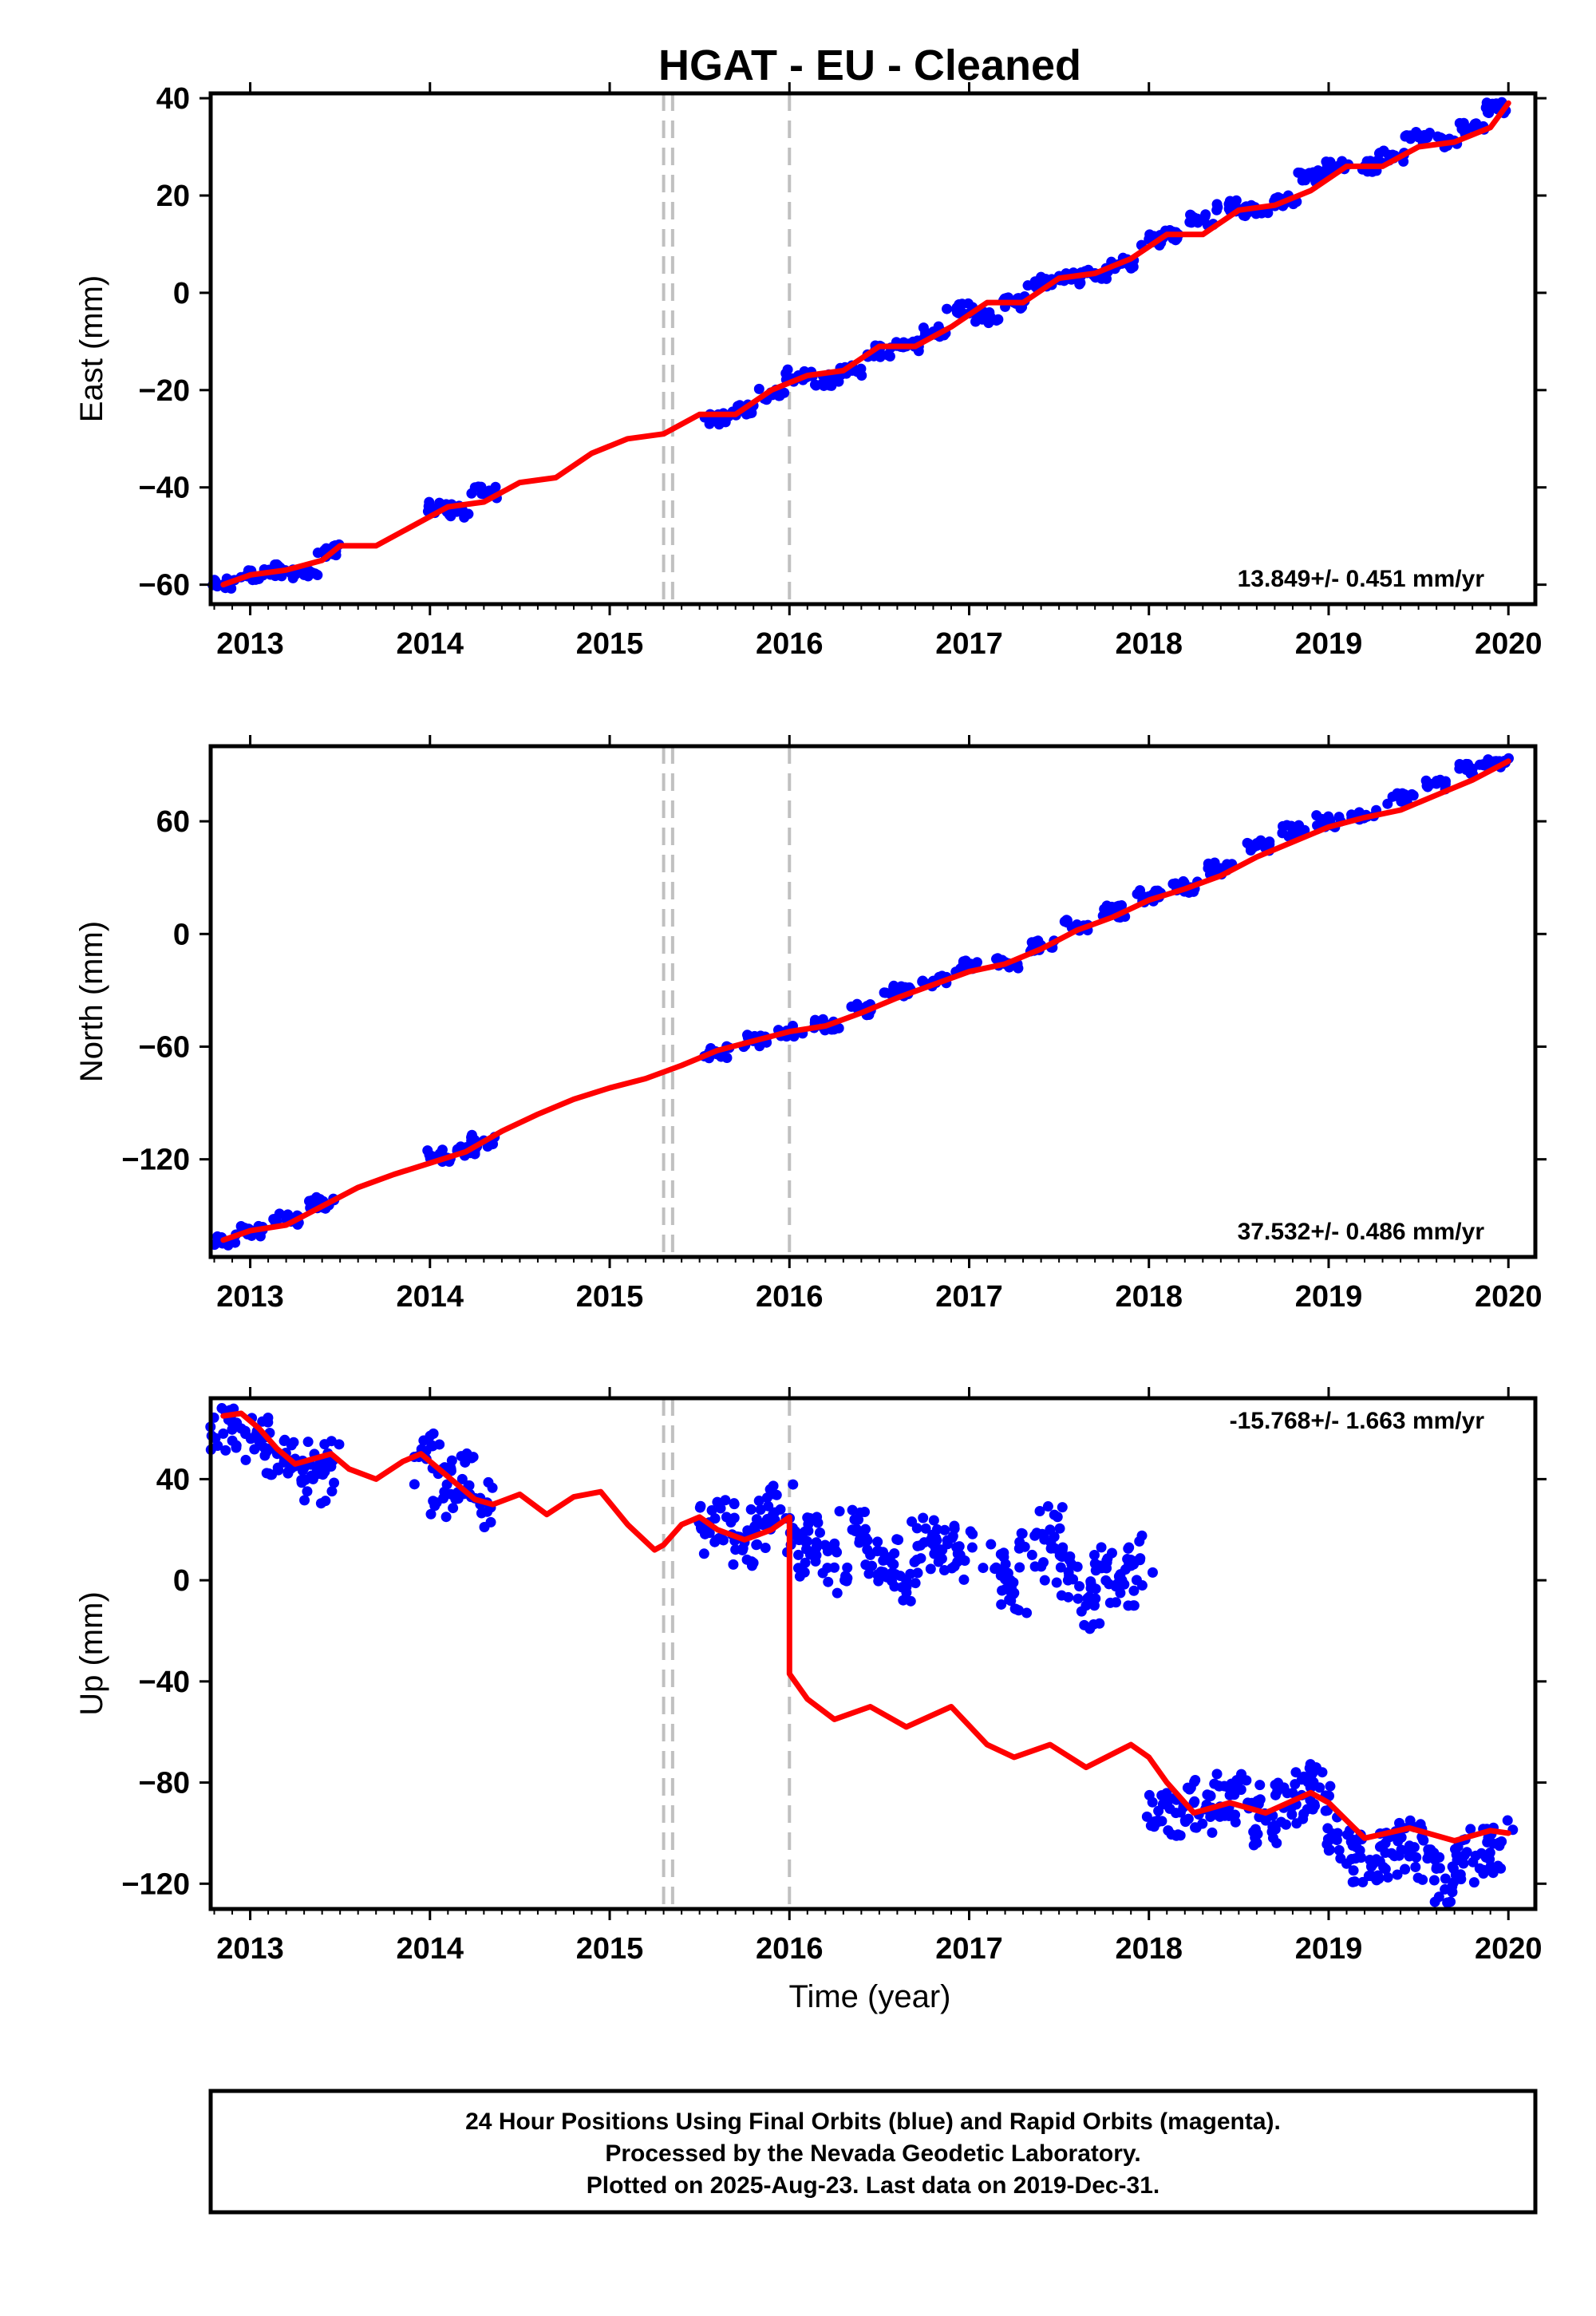 The height and width of the screenshot is (2316, 1596). I want to click on up-x-tick-label: 2019, so click(1329, 1949).